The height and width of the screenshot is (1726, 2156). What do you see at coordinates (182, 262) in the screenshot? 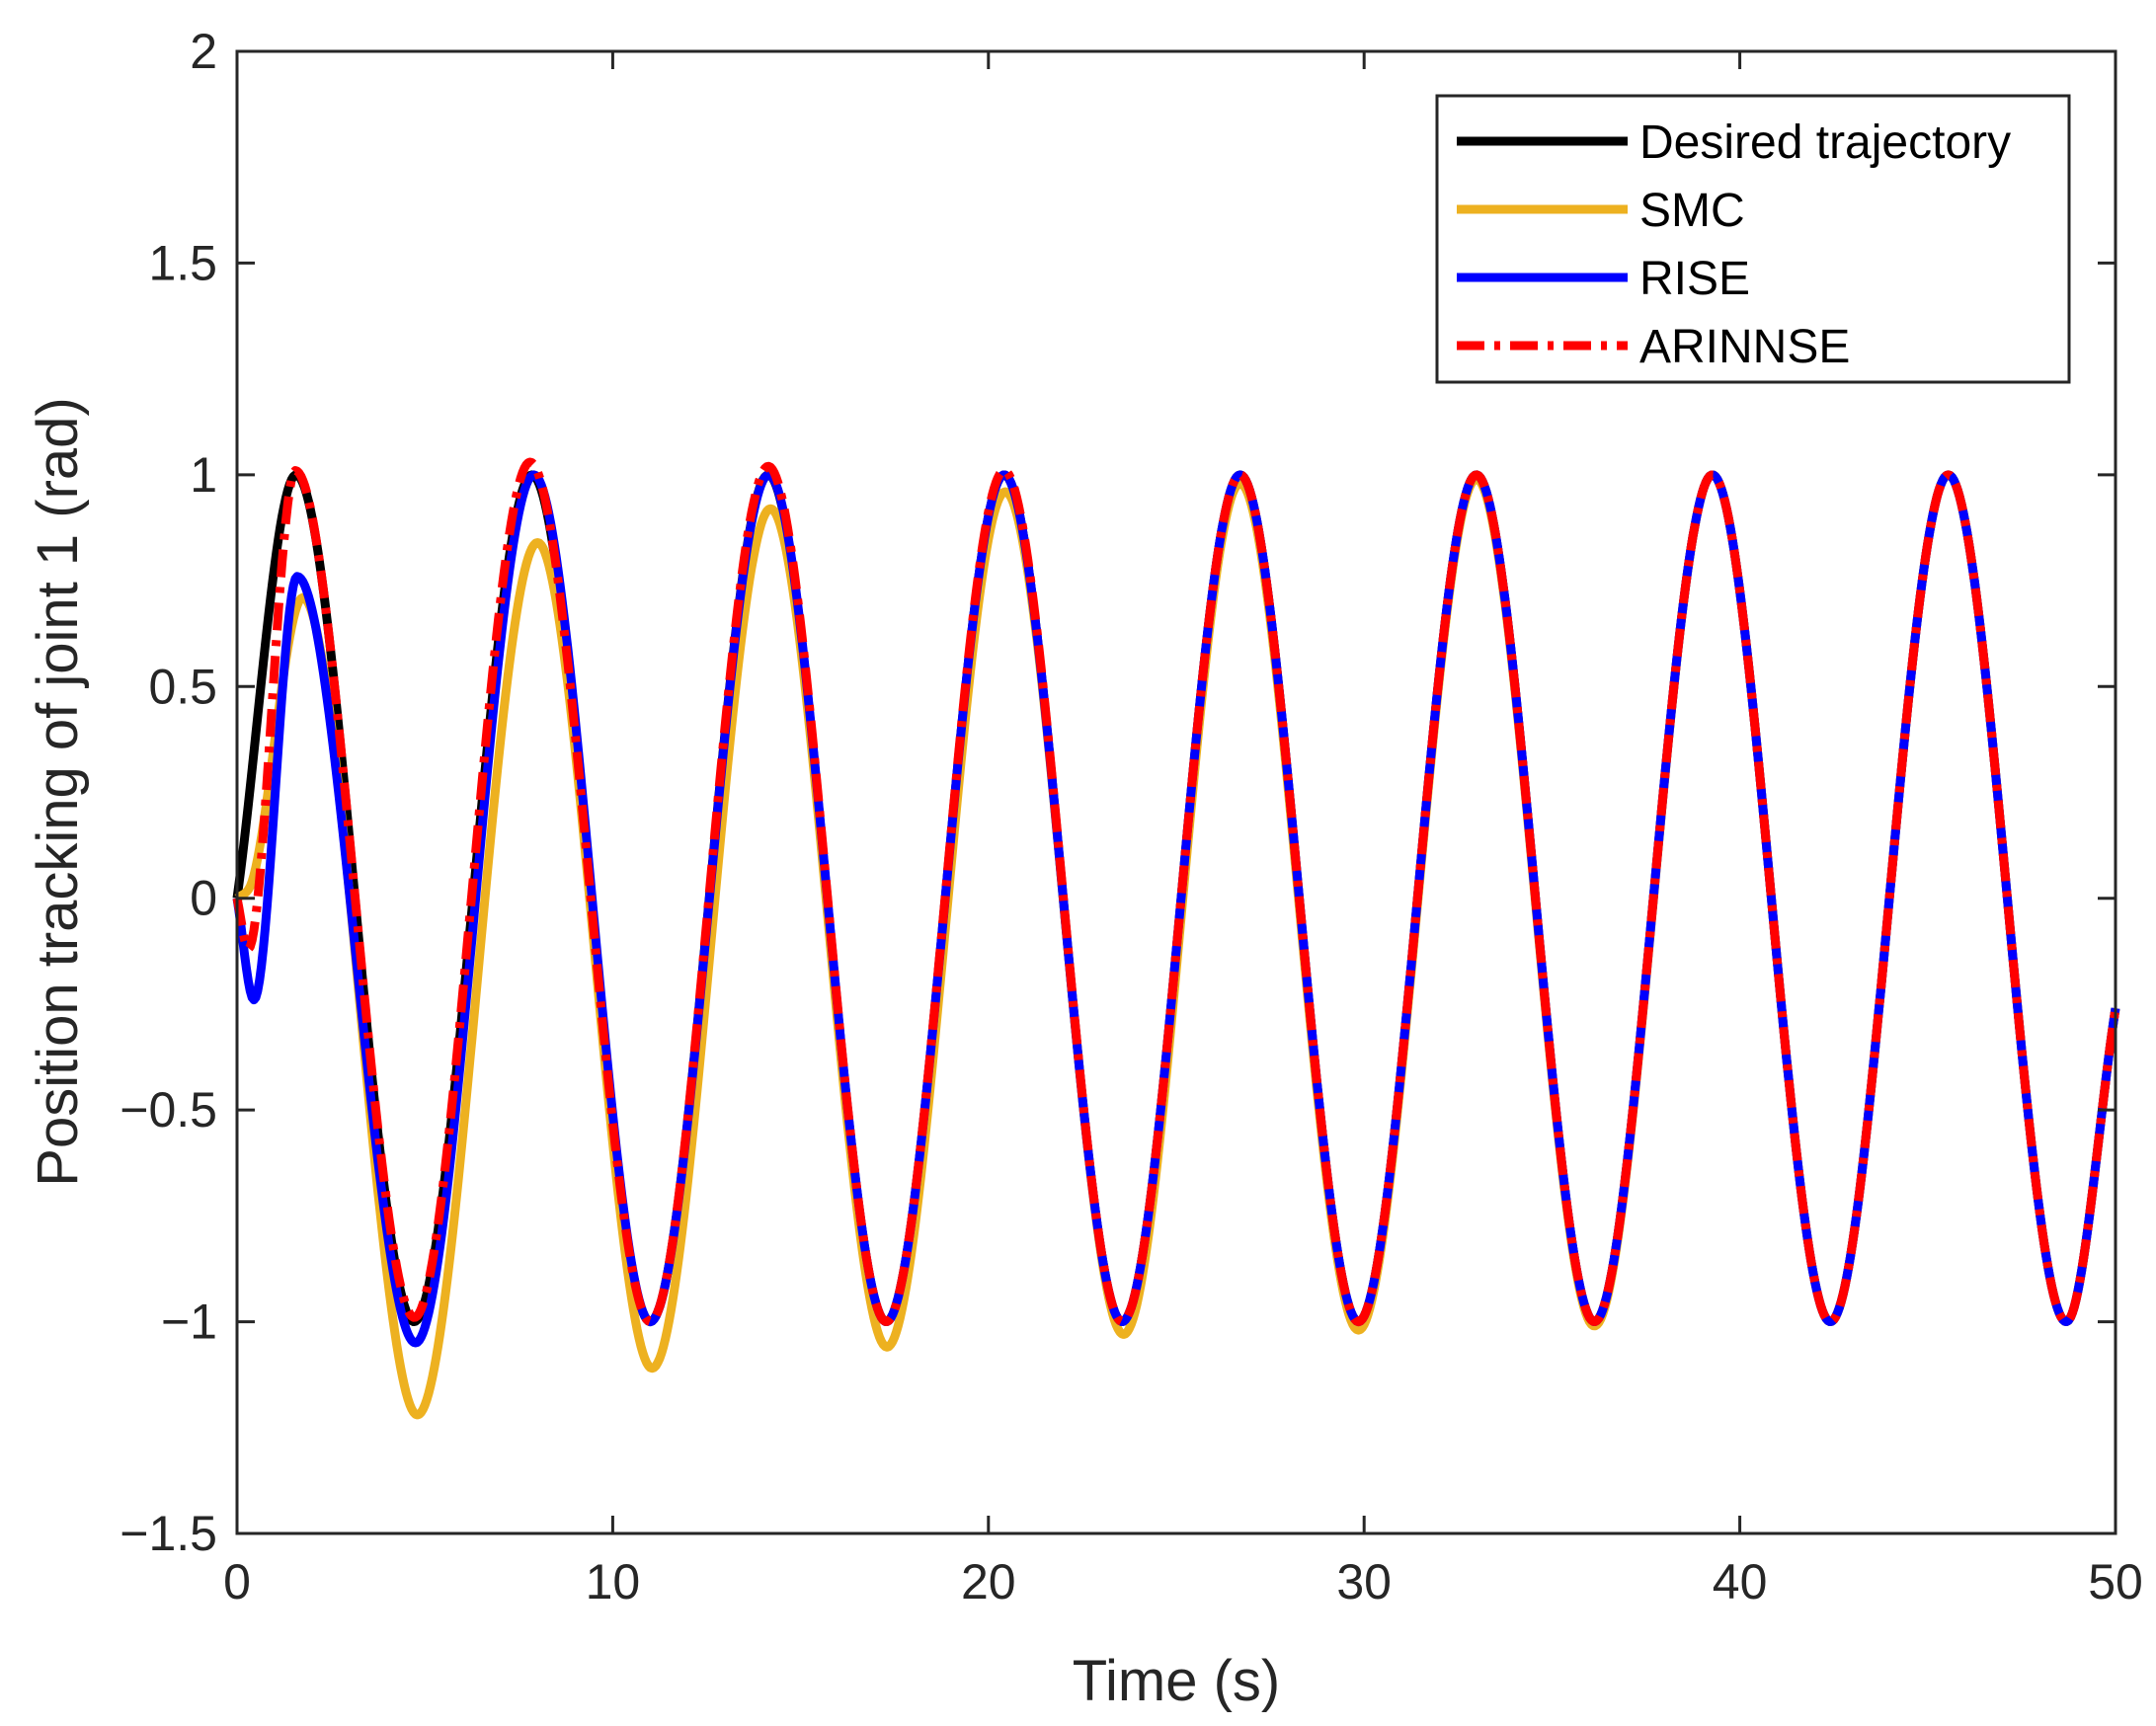
I see `y-tick-label: 1.5` at bounding box center [182, 262].